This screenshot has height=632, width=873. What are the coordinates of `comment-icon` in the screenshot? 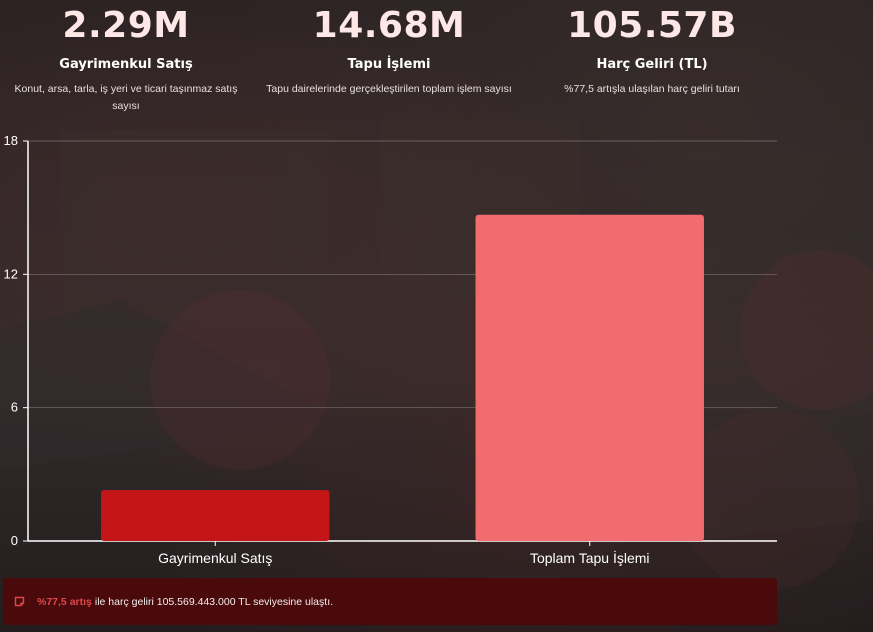 It's located at (19, 601).